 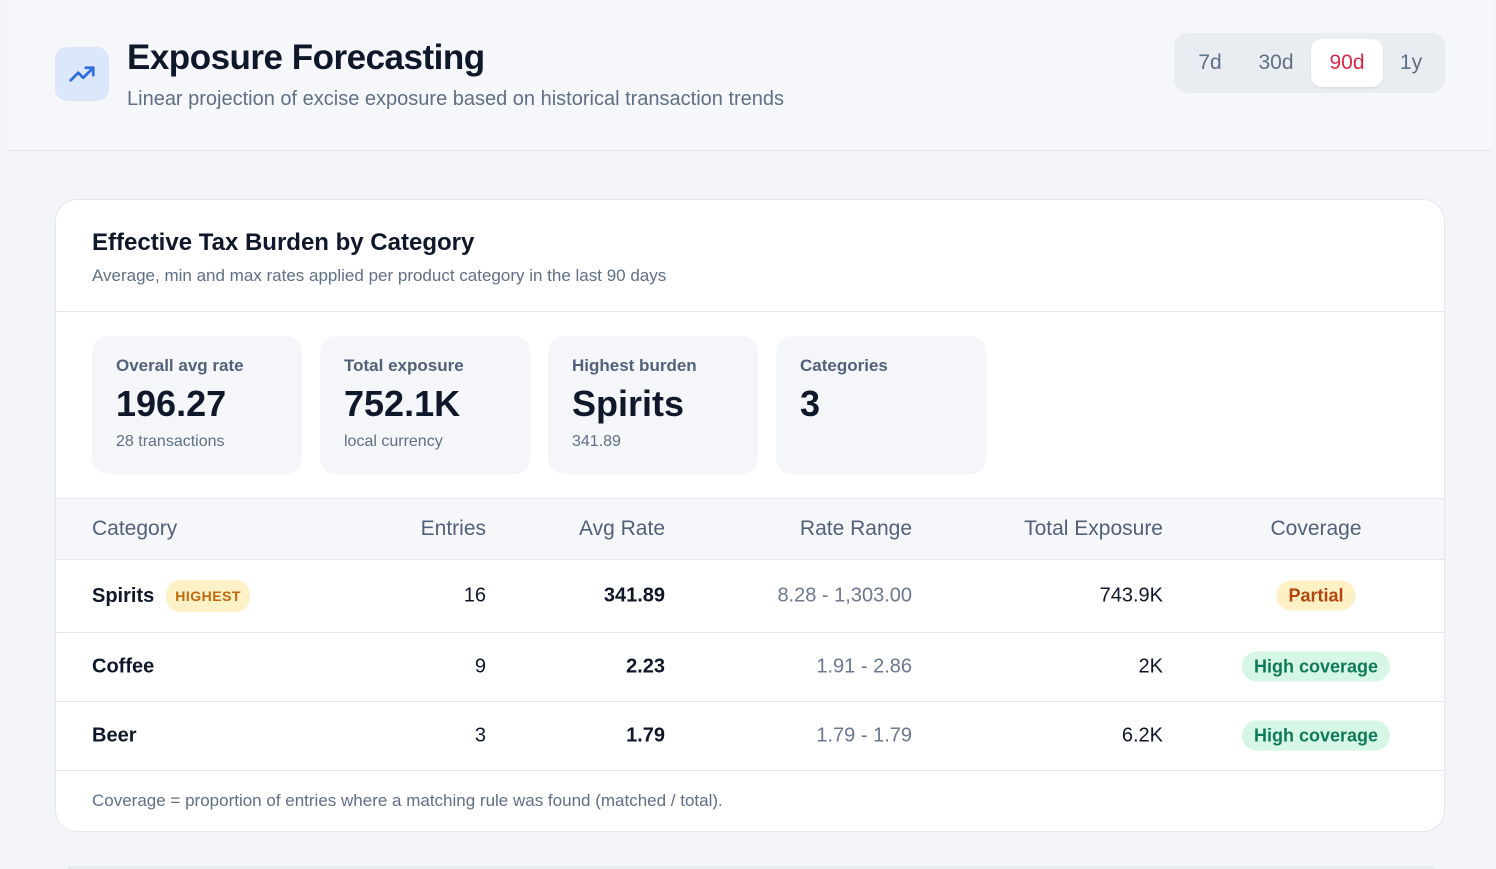 I want to click on coverage-badge: Partial, so click(x=1316, y=595).